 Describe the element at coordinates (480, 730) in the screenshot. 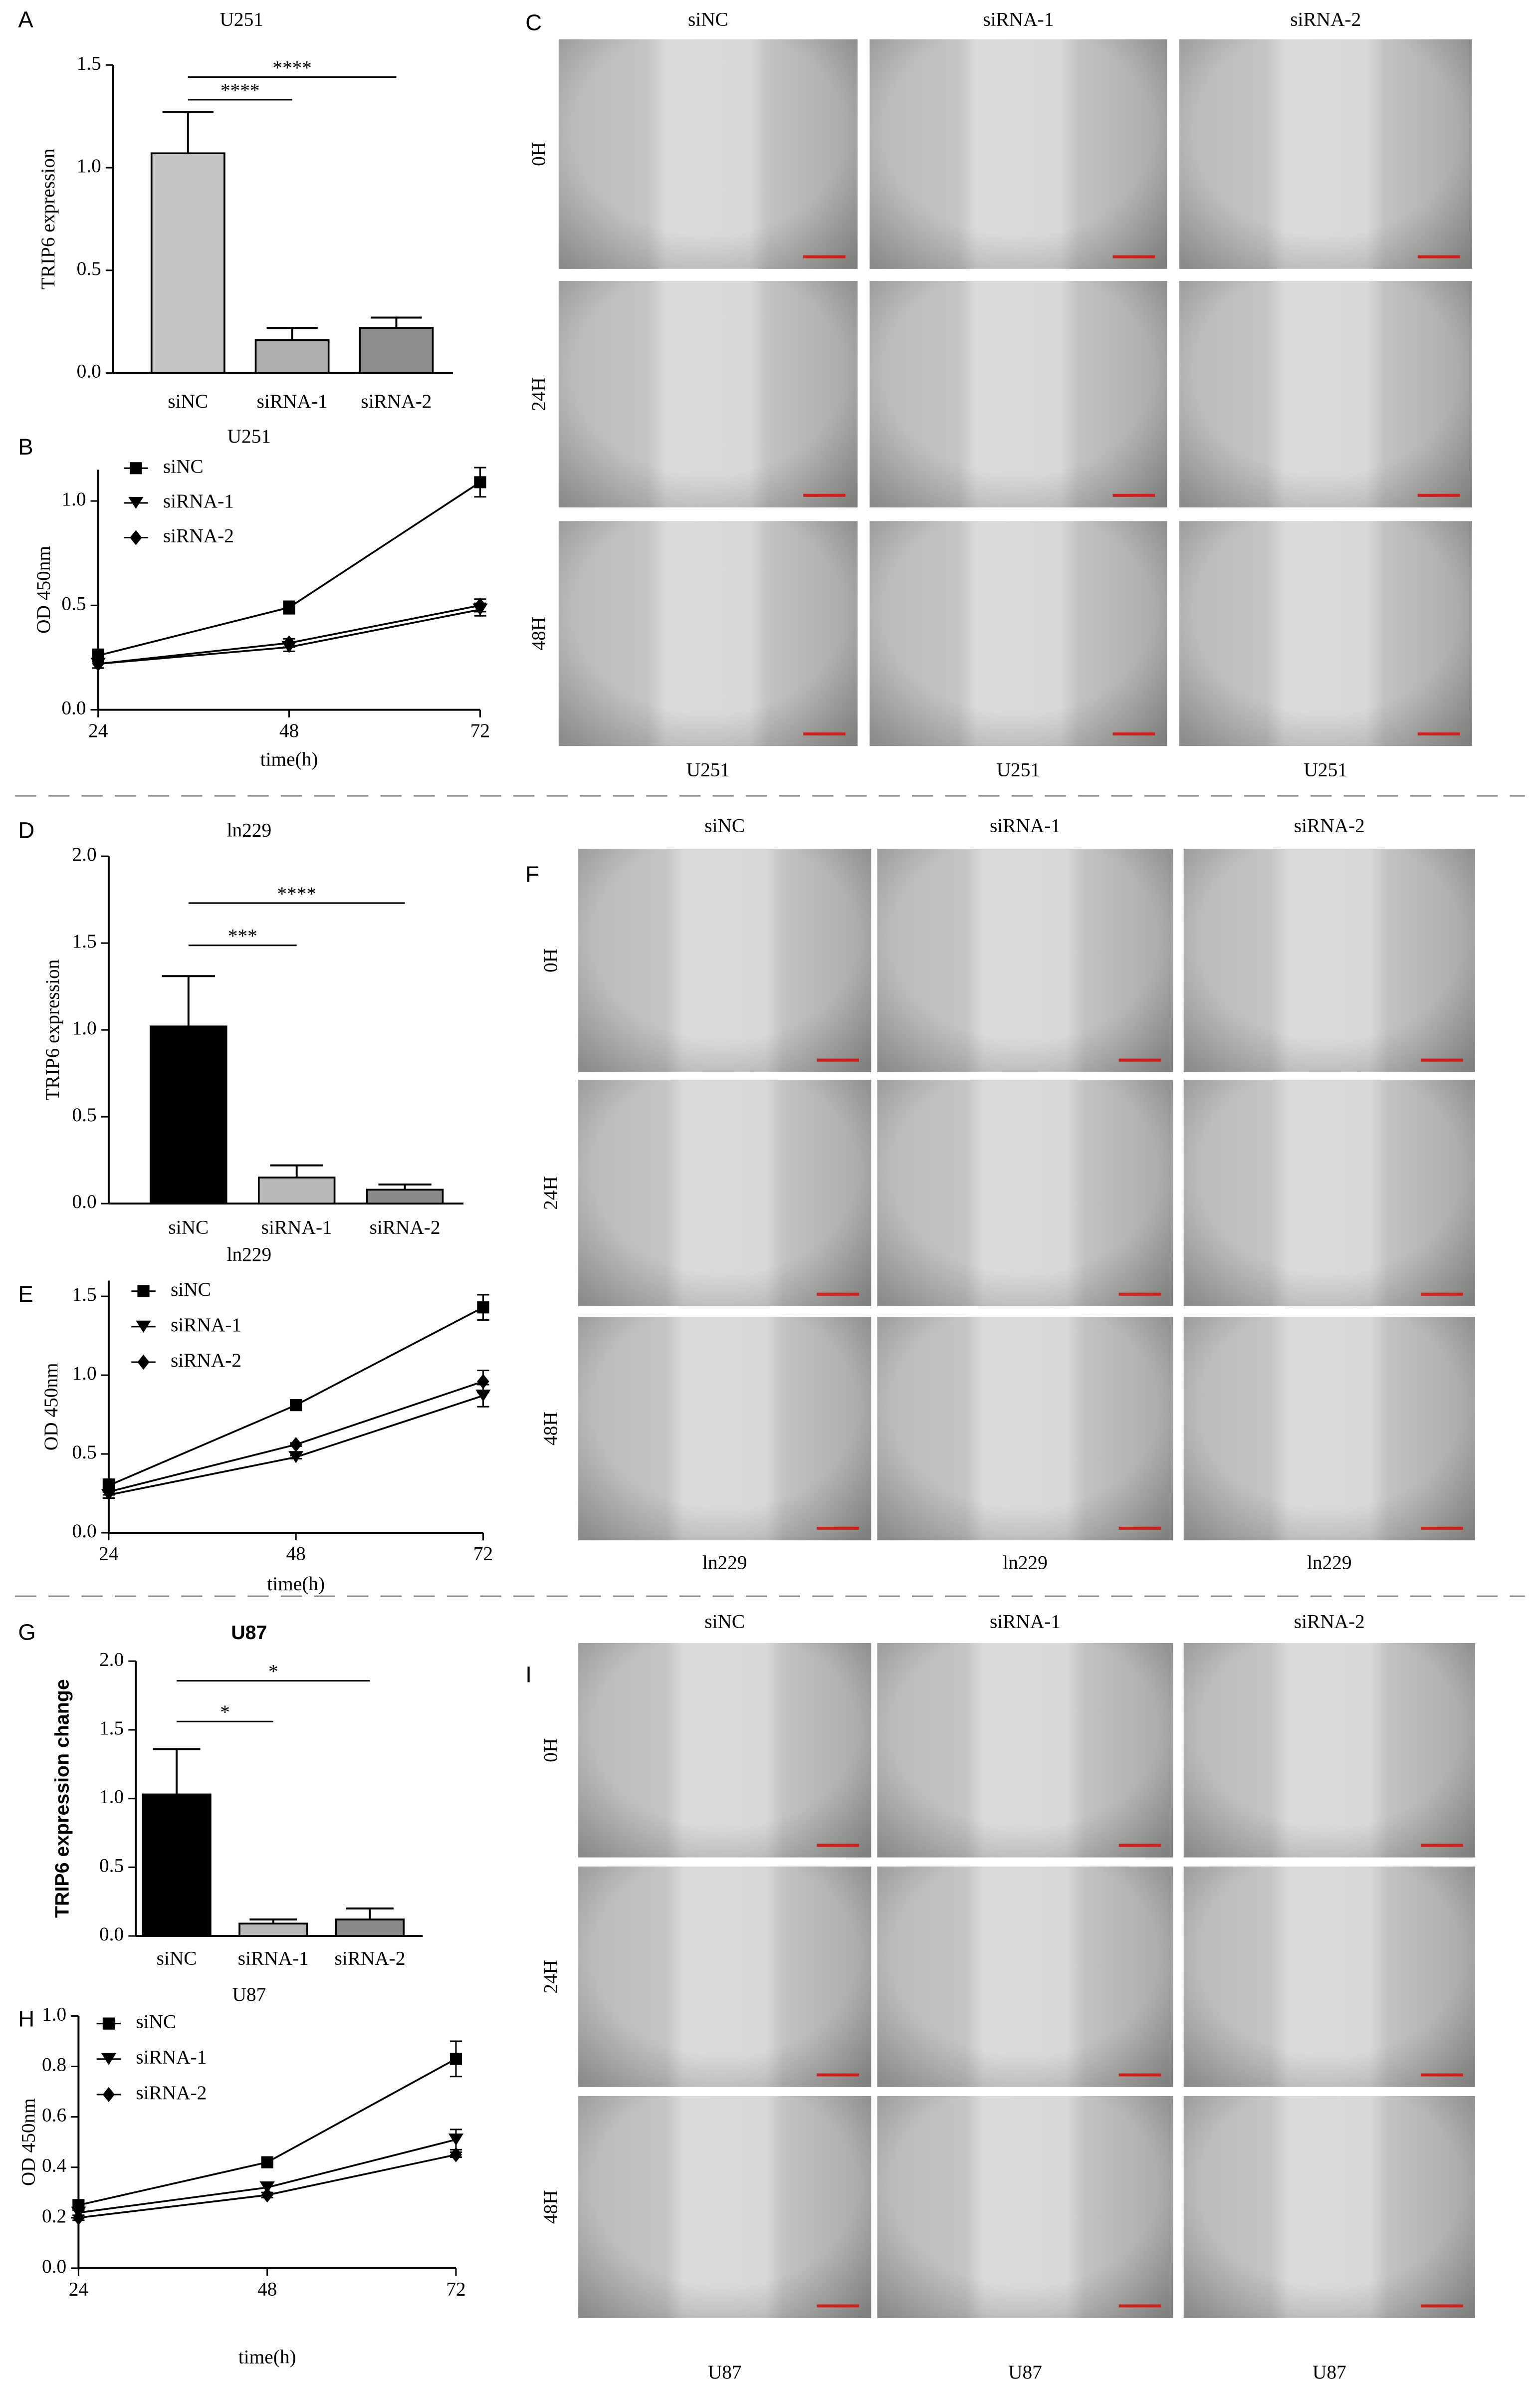

I see `x-tick-label: 72` at that location.